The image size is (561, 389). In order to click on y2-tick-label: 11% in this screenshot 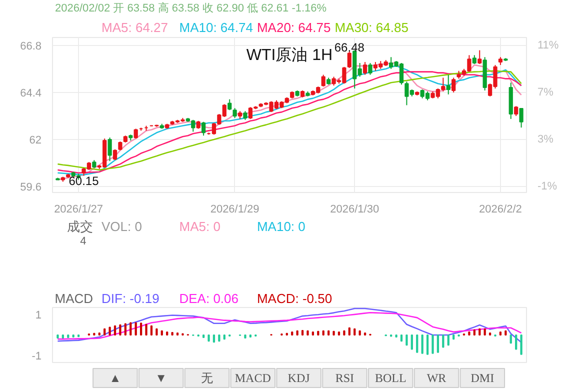, I will do `click(548, 46)`.